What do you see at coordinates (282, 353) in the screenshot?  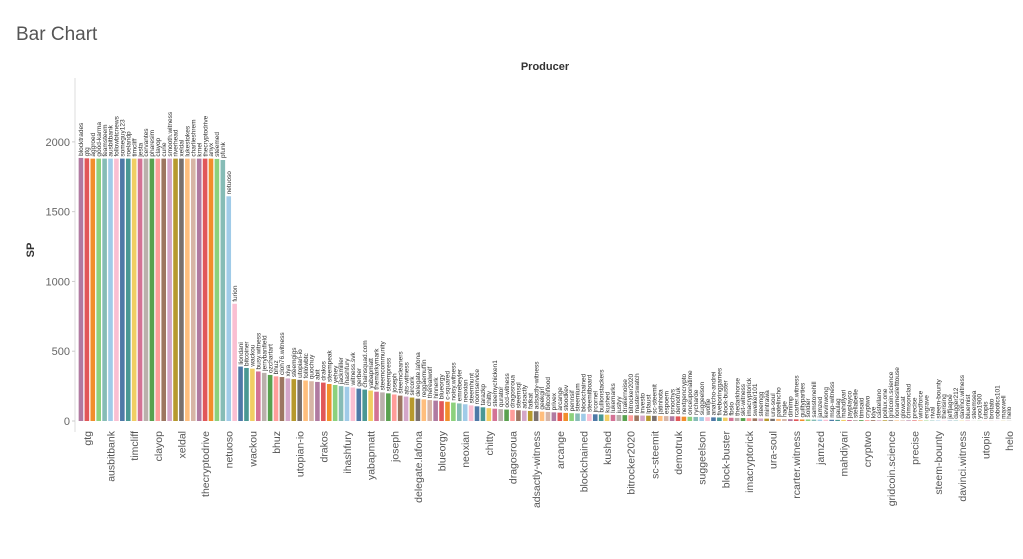 I see `bar-label: cloh76.witness` at bounding box center [282, 353].